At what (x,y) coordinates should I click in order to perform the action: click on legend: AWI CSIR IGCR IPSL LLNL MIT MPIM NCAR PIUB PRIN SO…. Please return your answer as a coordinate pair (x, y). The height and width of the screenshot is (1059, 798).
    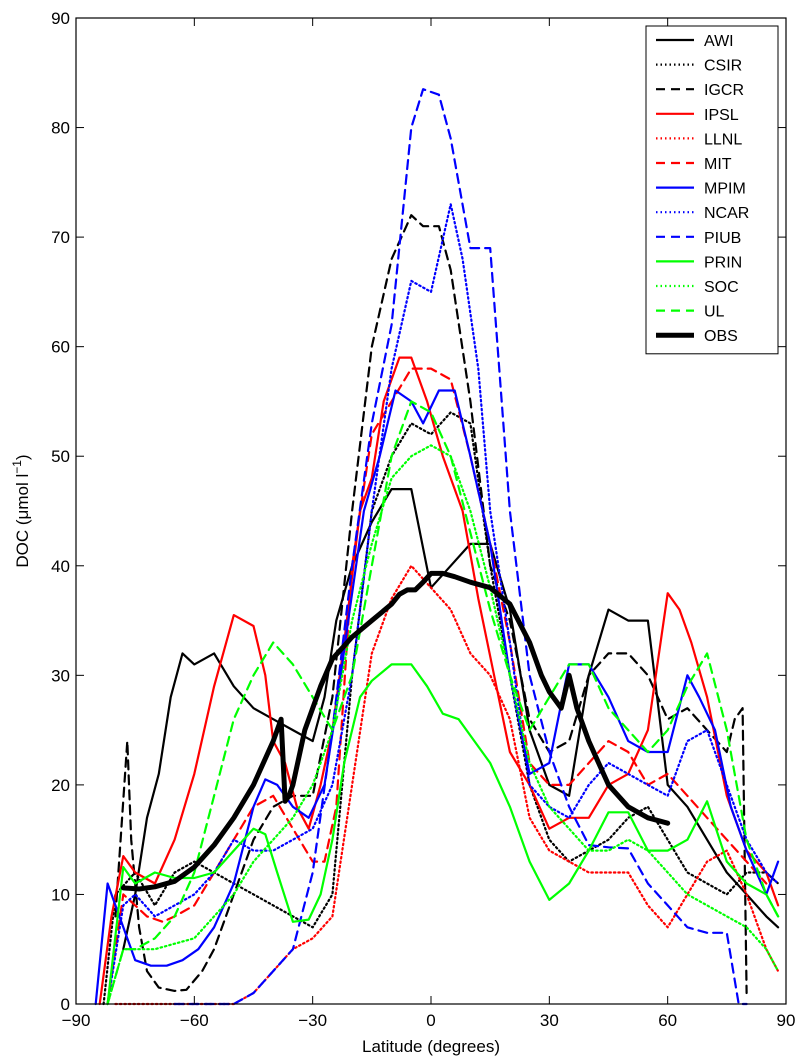
    Looking at the image, I should click on (712, 190).